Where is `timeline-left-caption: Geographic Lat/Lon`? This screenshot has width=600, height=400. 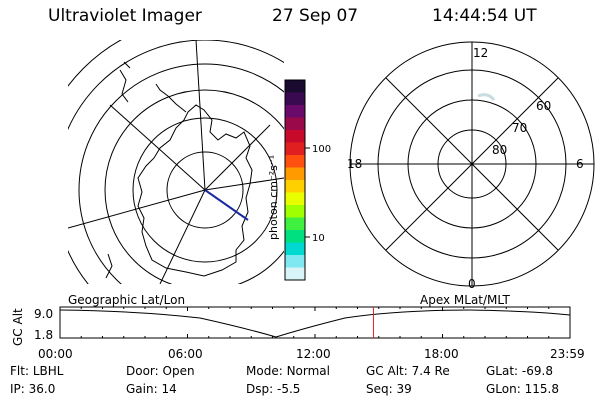 timeline-left-caption: Geographic Lat/Lon is located at coordinates (126, 300).